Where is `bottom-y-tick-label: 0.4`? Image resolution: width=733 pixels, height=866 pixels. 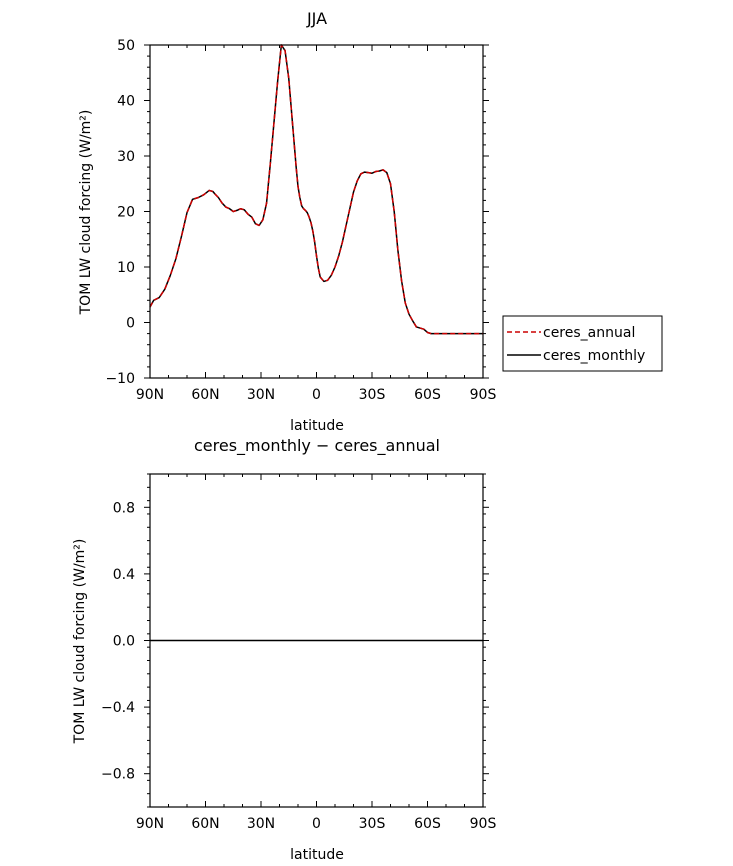
bottom-y-tick-label: 0.4 is located at coordinates (124, 575).